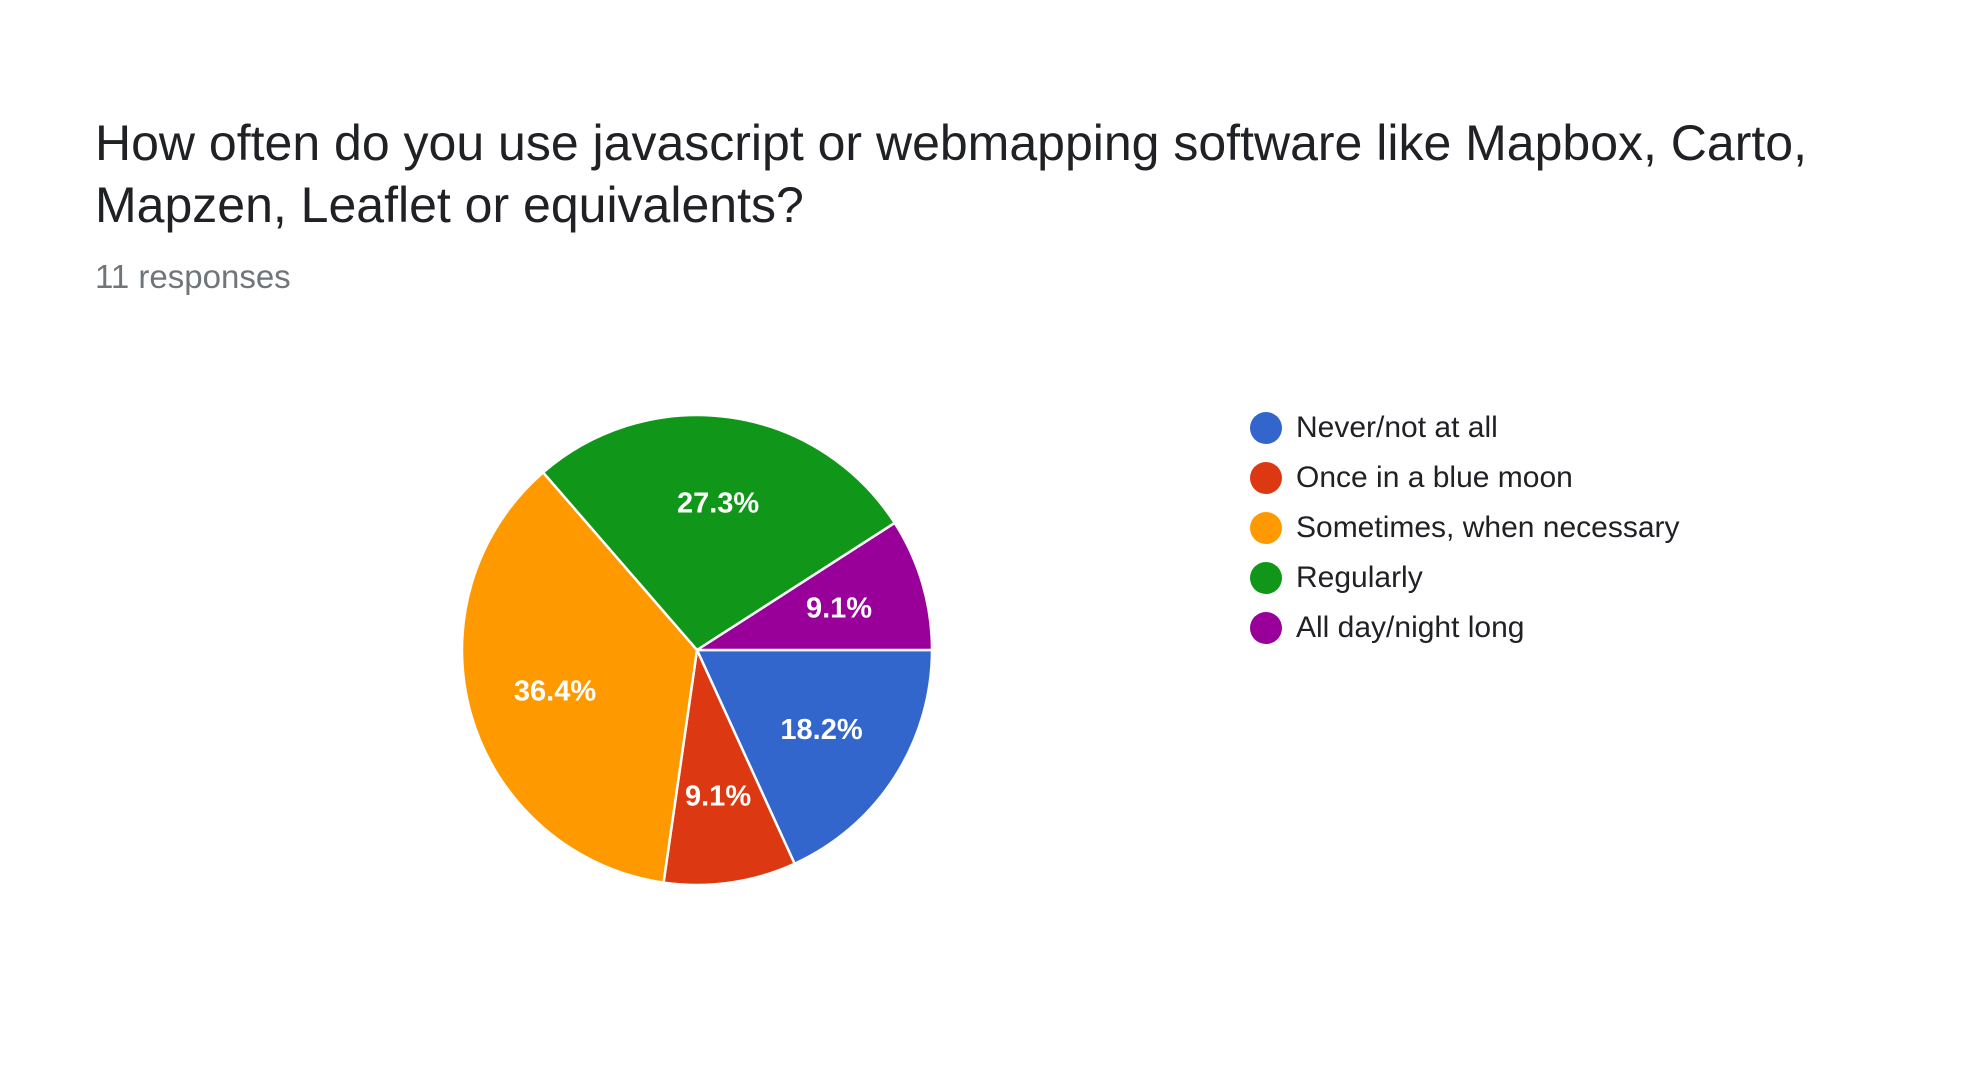 The image size is (1968, 1068). What do you see at coordinates (555, 692) in the screenshot?
I see `slice-label-3: 36.4%` at bounding box center [555, 692].